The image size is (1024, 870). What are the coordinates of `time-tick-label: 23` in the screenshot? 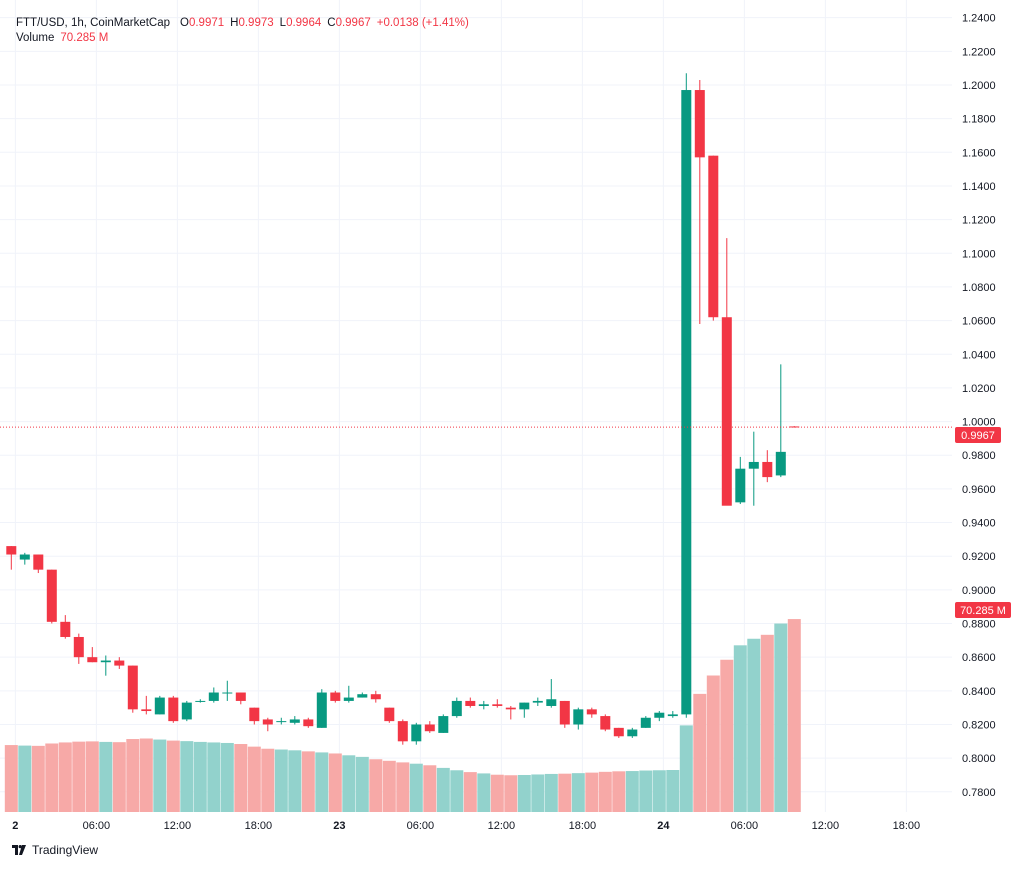 It's located at (339, 826).